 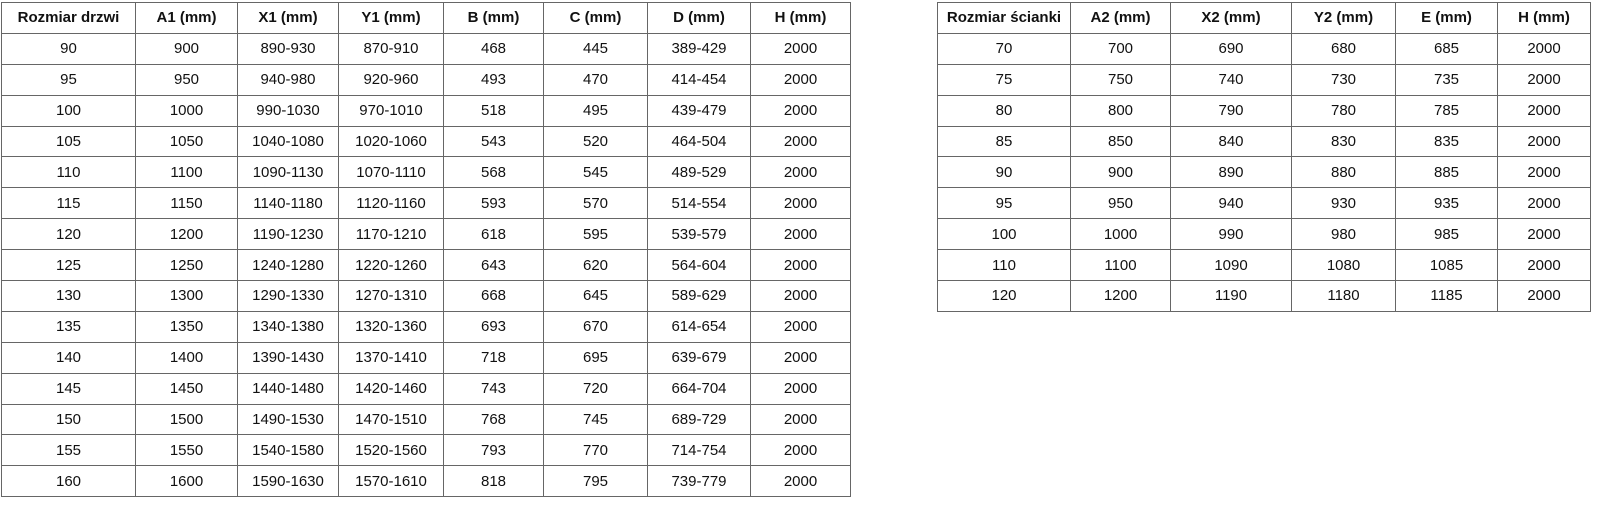 I want to click on table-row: 90 900 890 880 885 2000, so click(x=1264, y=172).